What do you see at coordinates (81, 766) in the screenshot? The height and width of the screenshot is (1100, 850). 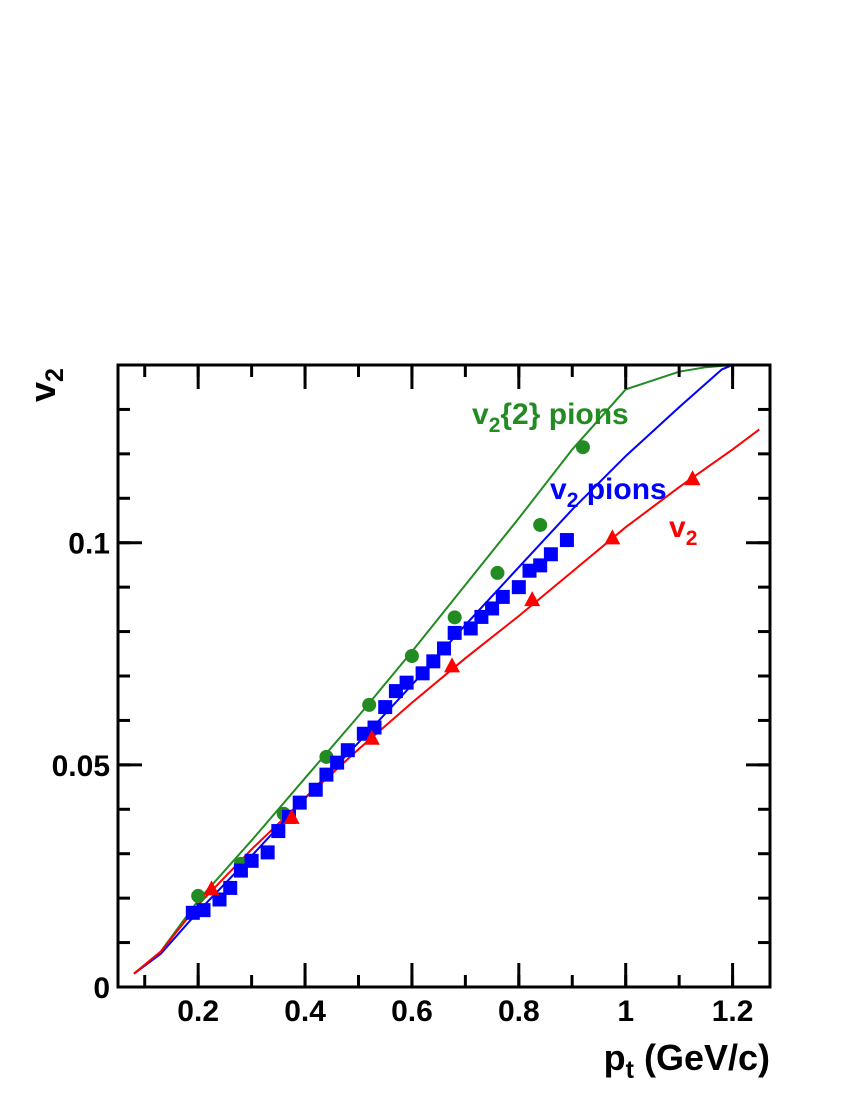 I see `y-tick-label: 0.05` at bounding box center [81, 766].